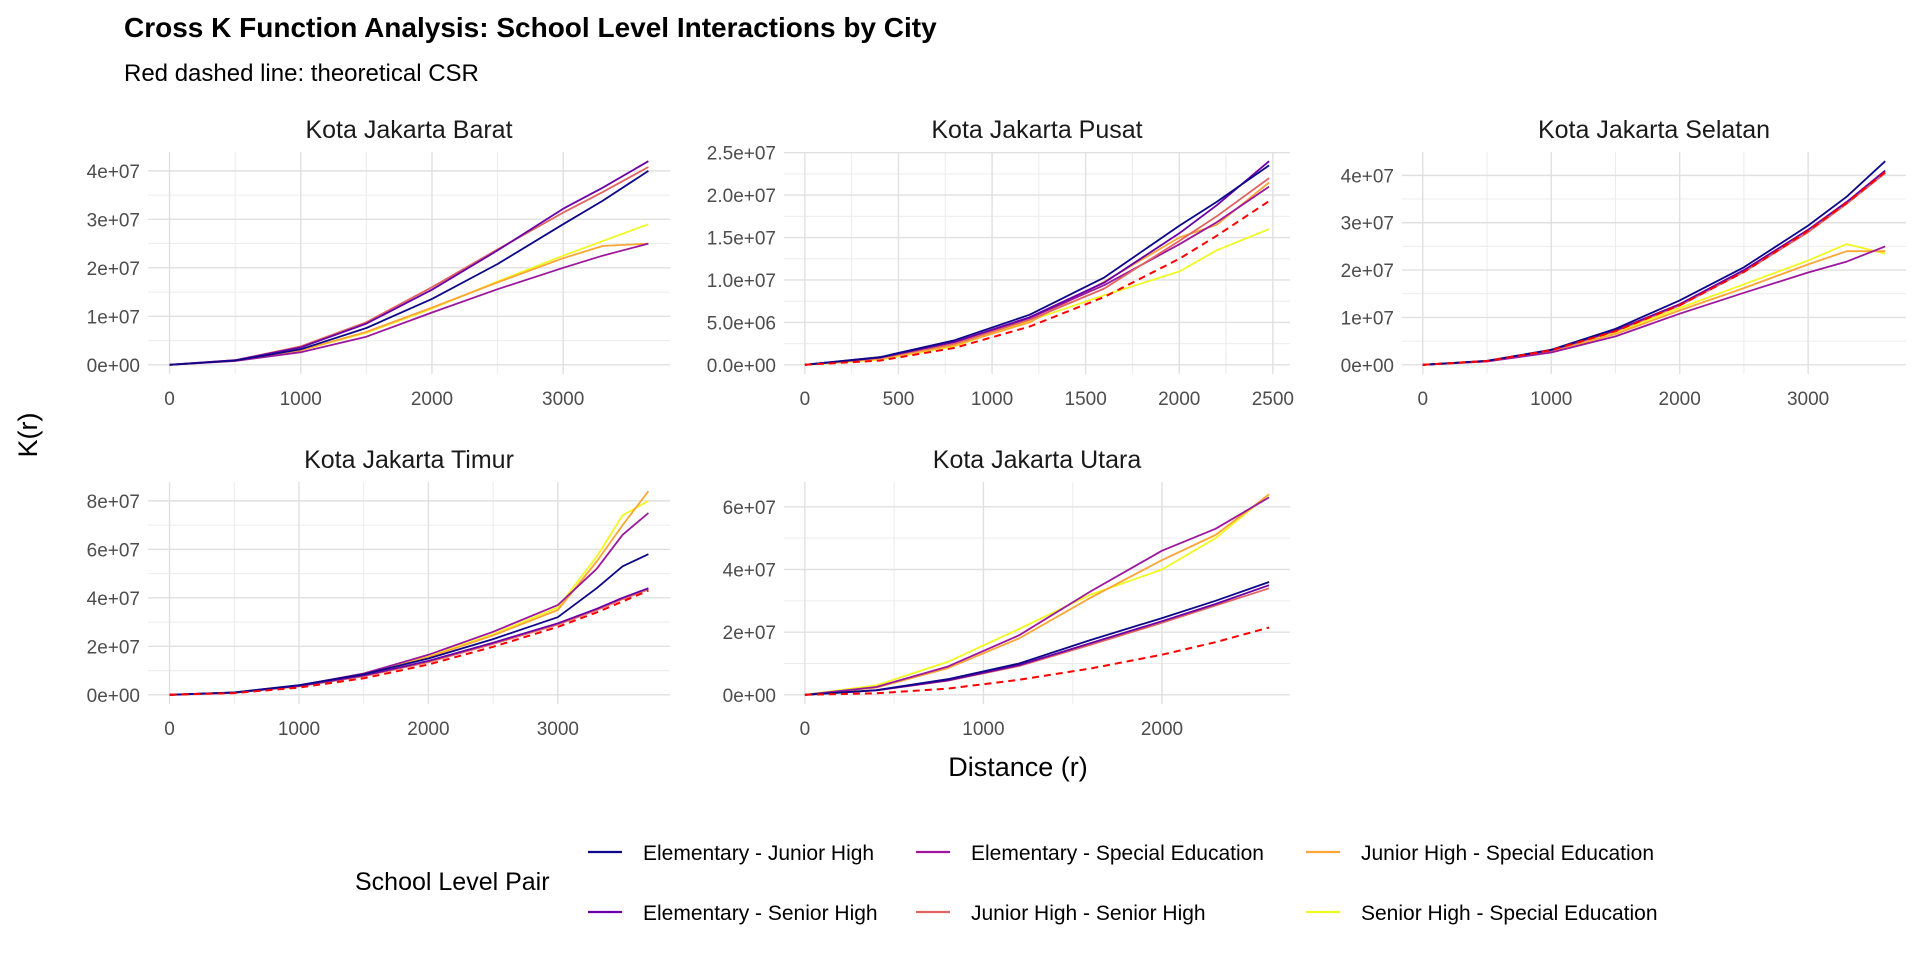  What do you see at coordinates (452, 882) in the screenshot?
I see `legend-title: School Level Pair` at bounding box center [452, 882].